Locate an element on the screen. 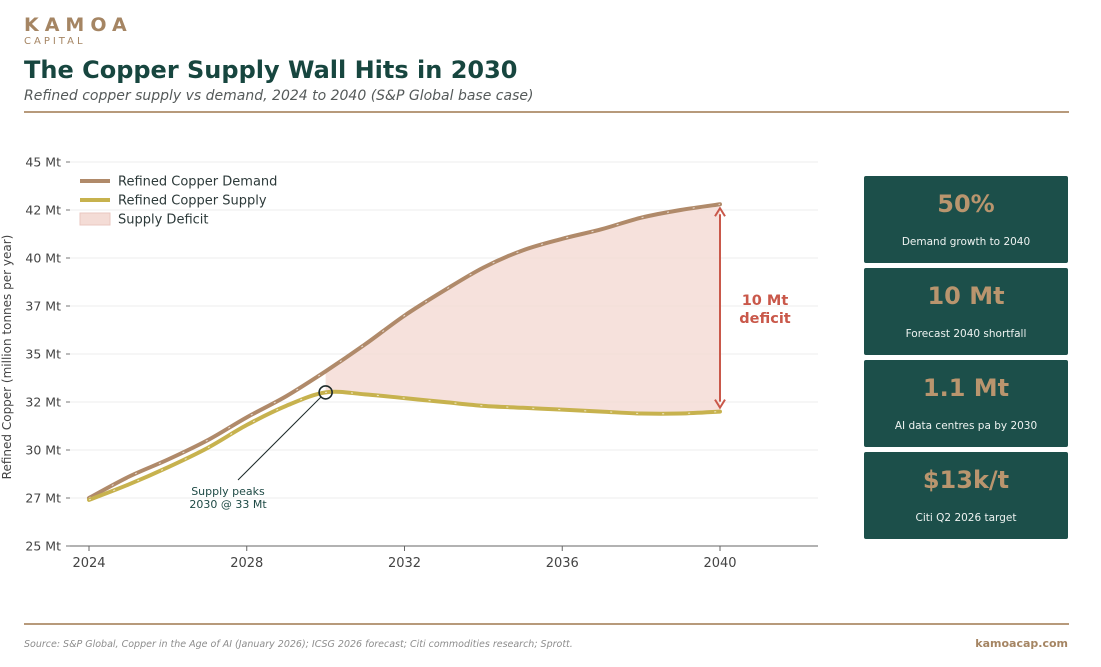 This screenshot has height=667, width=1101. y-tick-label: 37 Mt is located at coordinates (43, 306).